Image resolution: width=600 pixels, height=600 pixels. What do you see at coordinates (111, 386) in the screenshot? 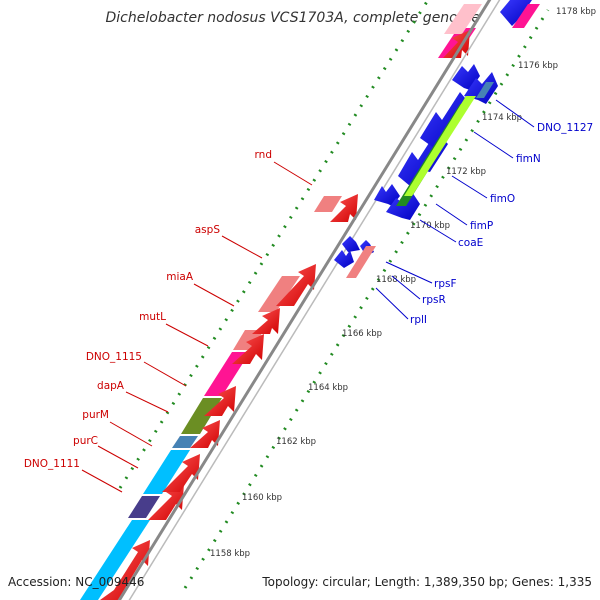
I see `gene-label-left: dapA` at bounding box center [111, 386].